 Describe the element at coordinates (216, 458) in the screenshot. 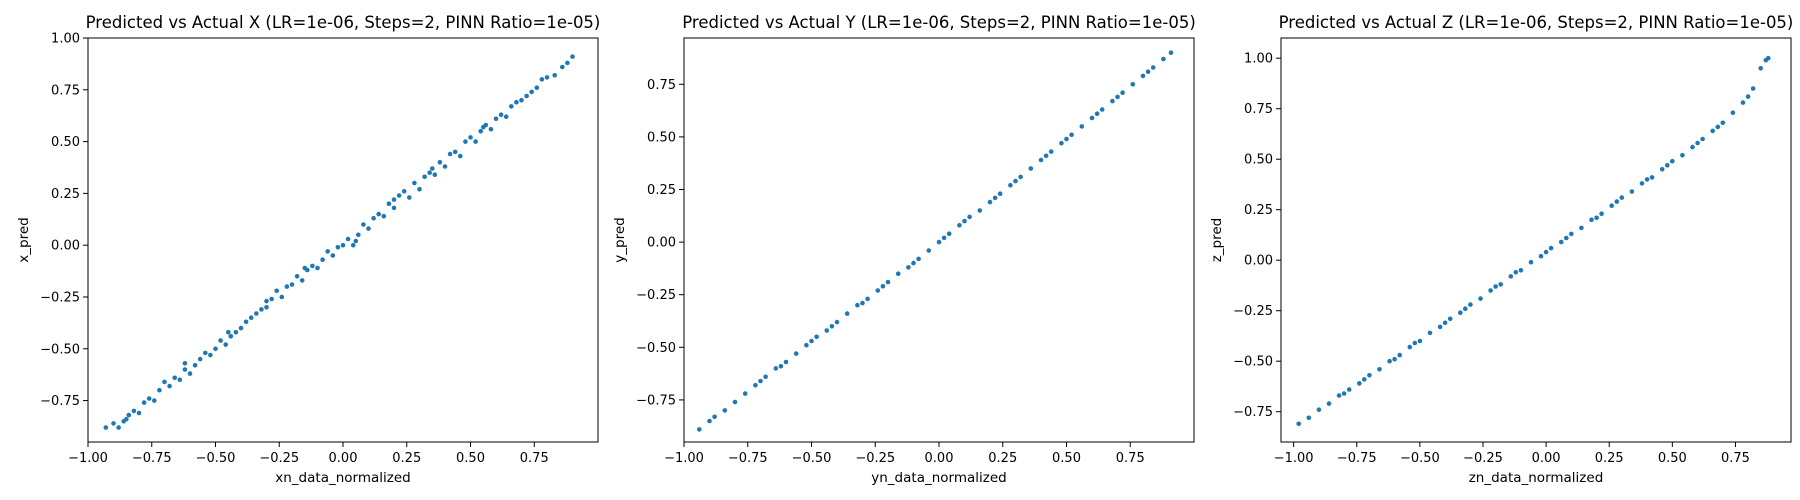

I see `x-tick-label: −0.50` at that location.